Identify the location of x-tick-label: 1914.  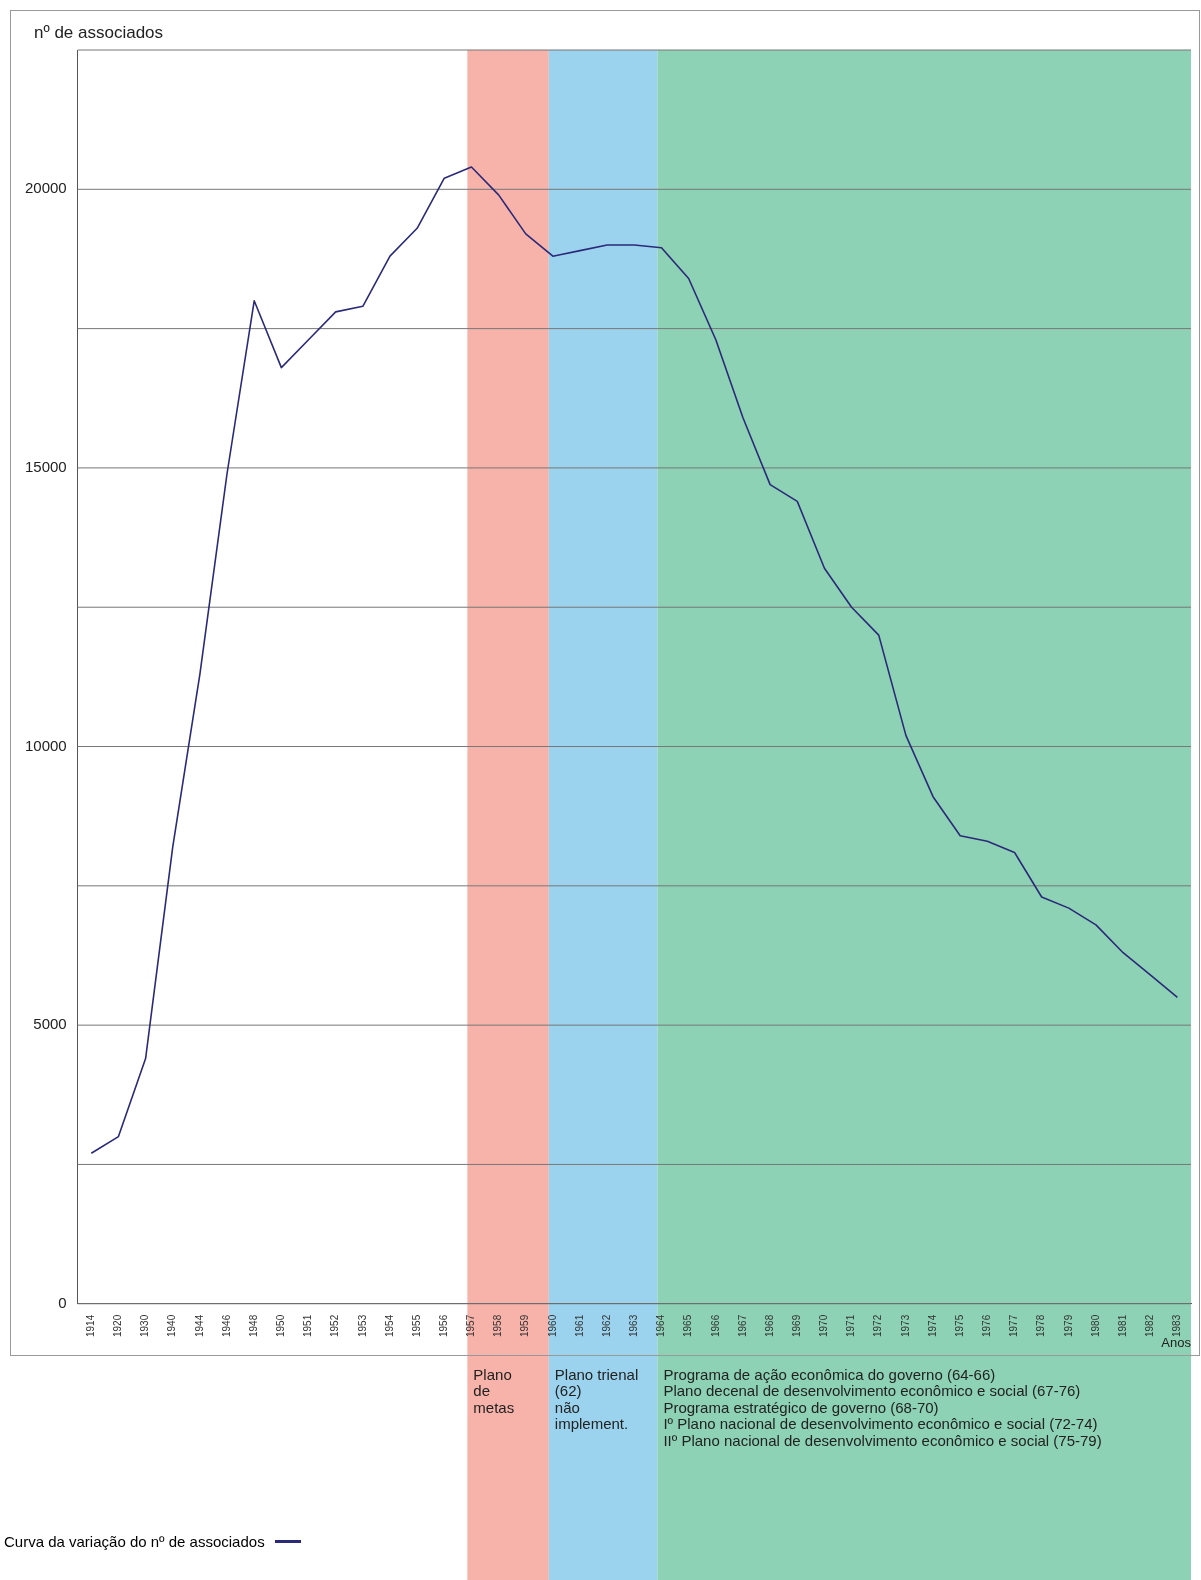
(91, 1325).